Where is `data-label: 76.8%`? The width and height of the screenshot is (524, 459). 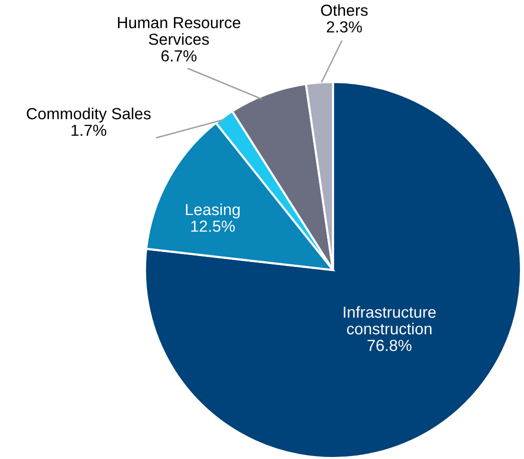
data-label: 76.8% is located at coordinates (390, 346).